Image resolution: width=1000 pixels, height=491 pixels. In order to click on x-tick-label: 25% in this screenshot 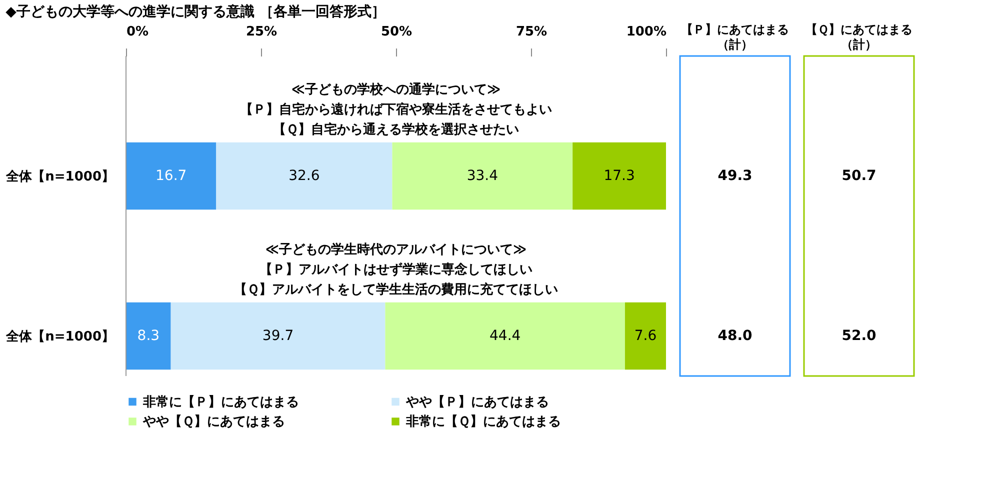, I will do `click(262, 32)`.